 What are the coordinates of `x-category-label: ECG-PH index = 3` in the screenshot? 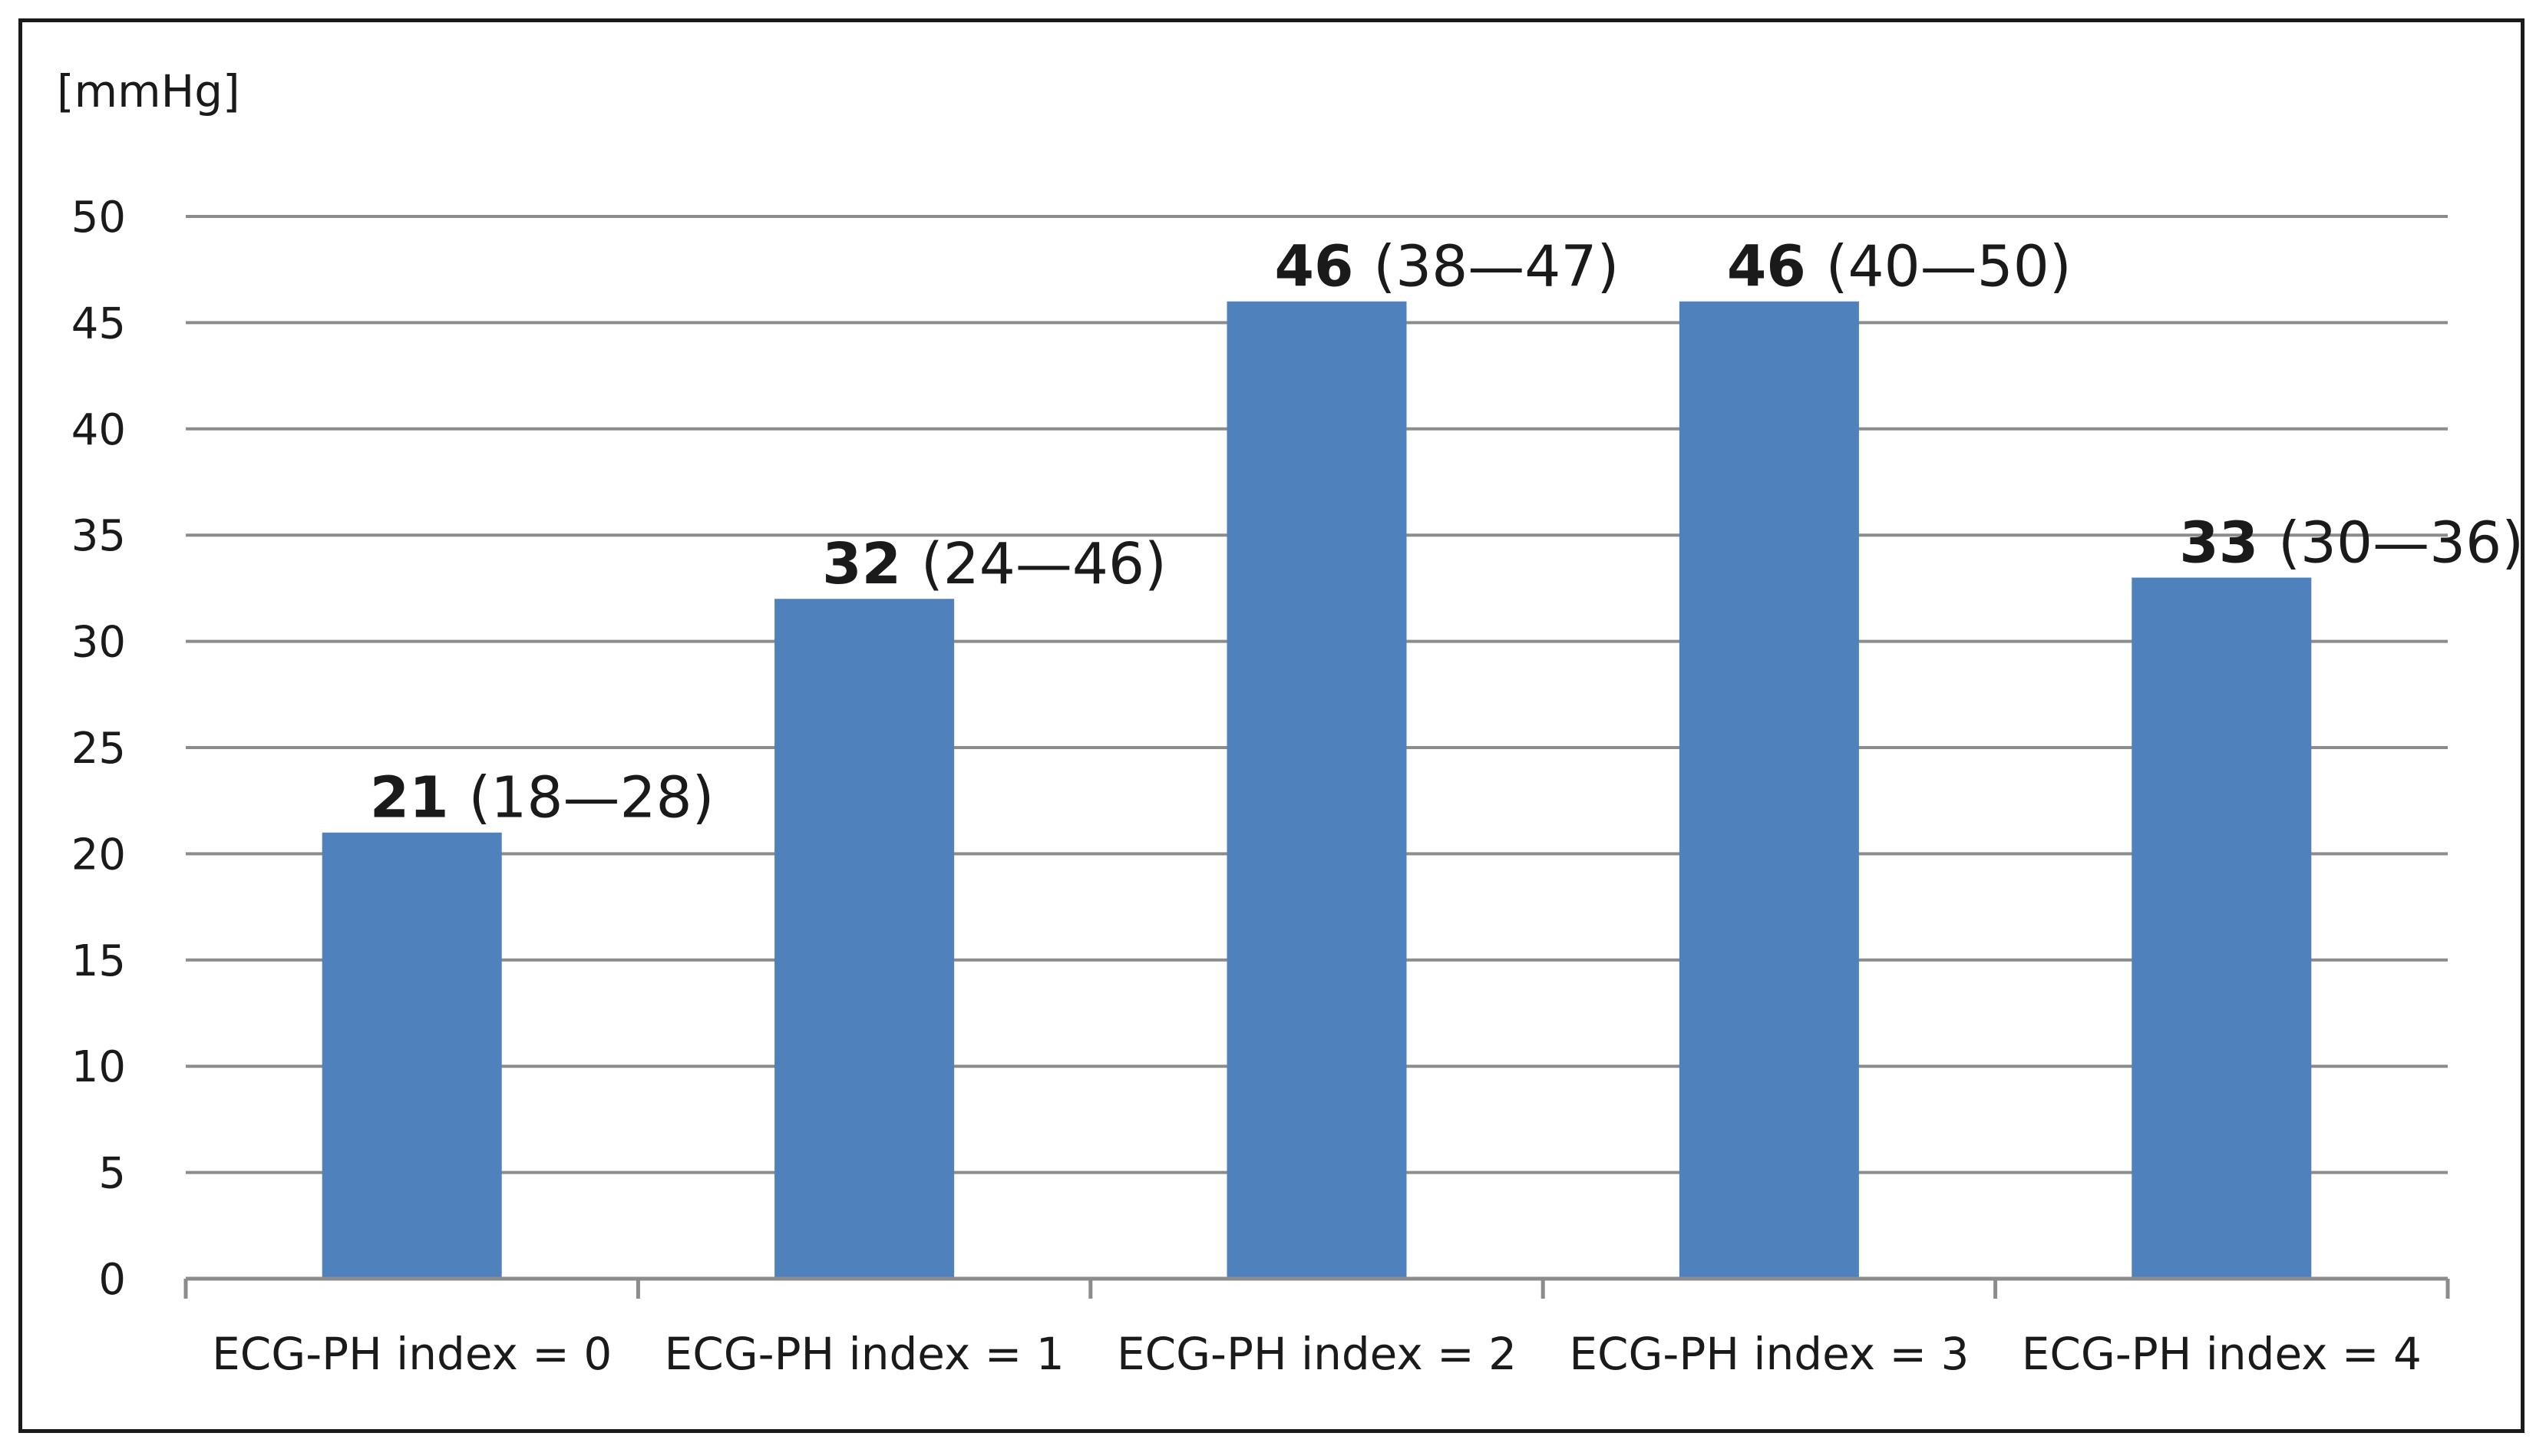 It's located at (1769, 1354).